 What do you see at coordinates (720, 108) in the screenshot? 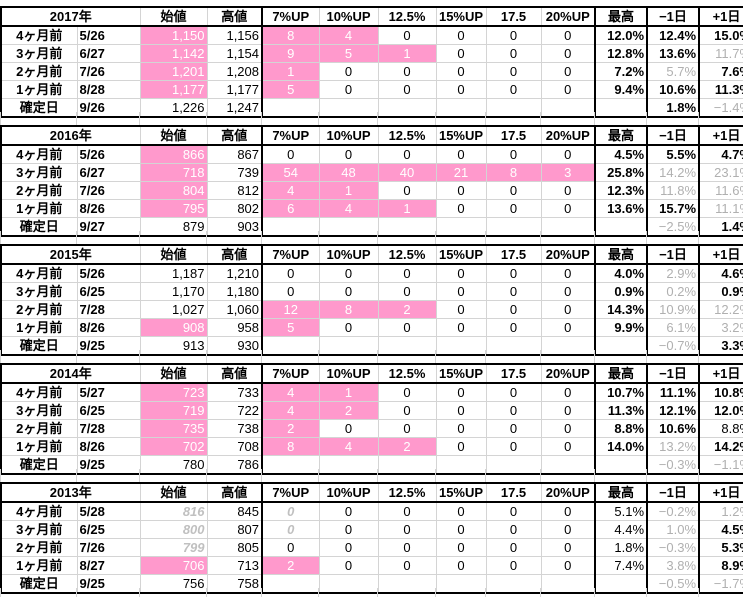
I see `cell-plus1day: −1.4%` at bounding box center [720, 108].